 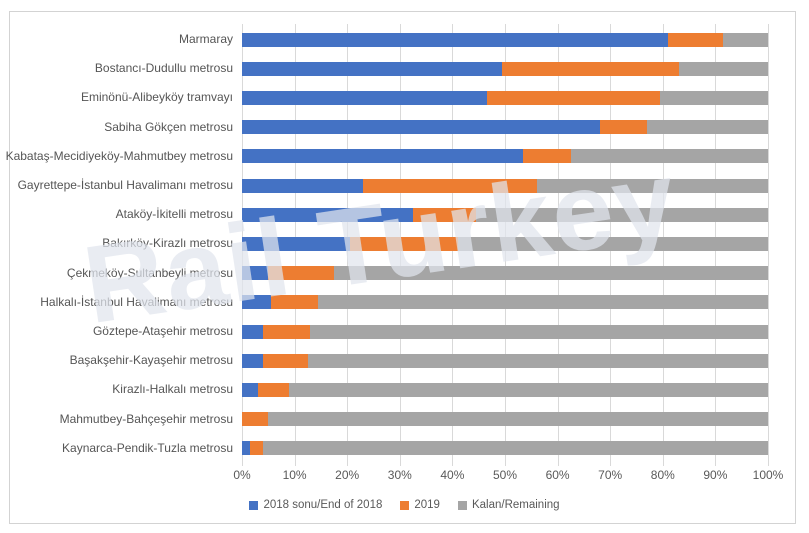 What do you see at coordinates (452, 475) in the screenshot?
I see `x-tick-label: 40%` at bounding box center [452, 475].